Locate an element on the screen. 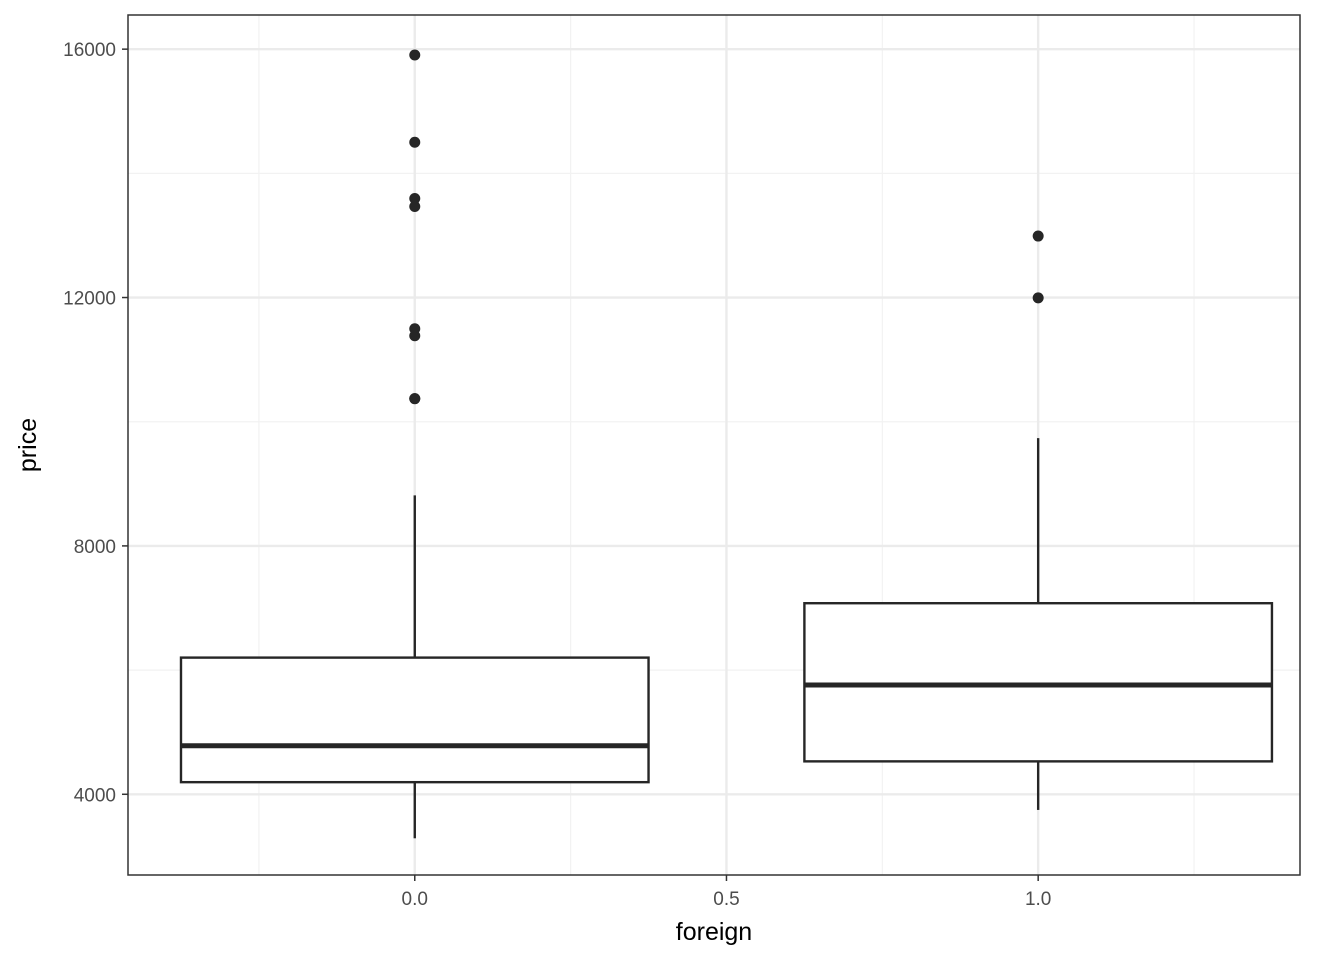  y-axis-ticks: 4000 8000 12000 16000 is located at coordinates (95, 423).